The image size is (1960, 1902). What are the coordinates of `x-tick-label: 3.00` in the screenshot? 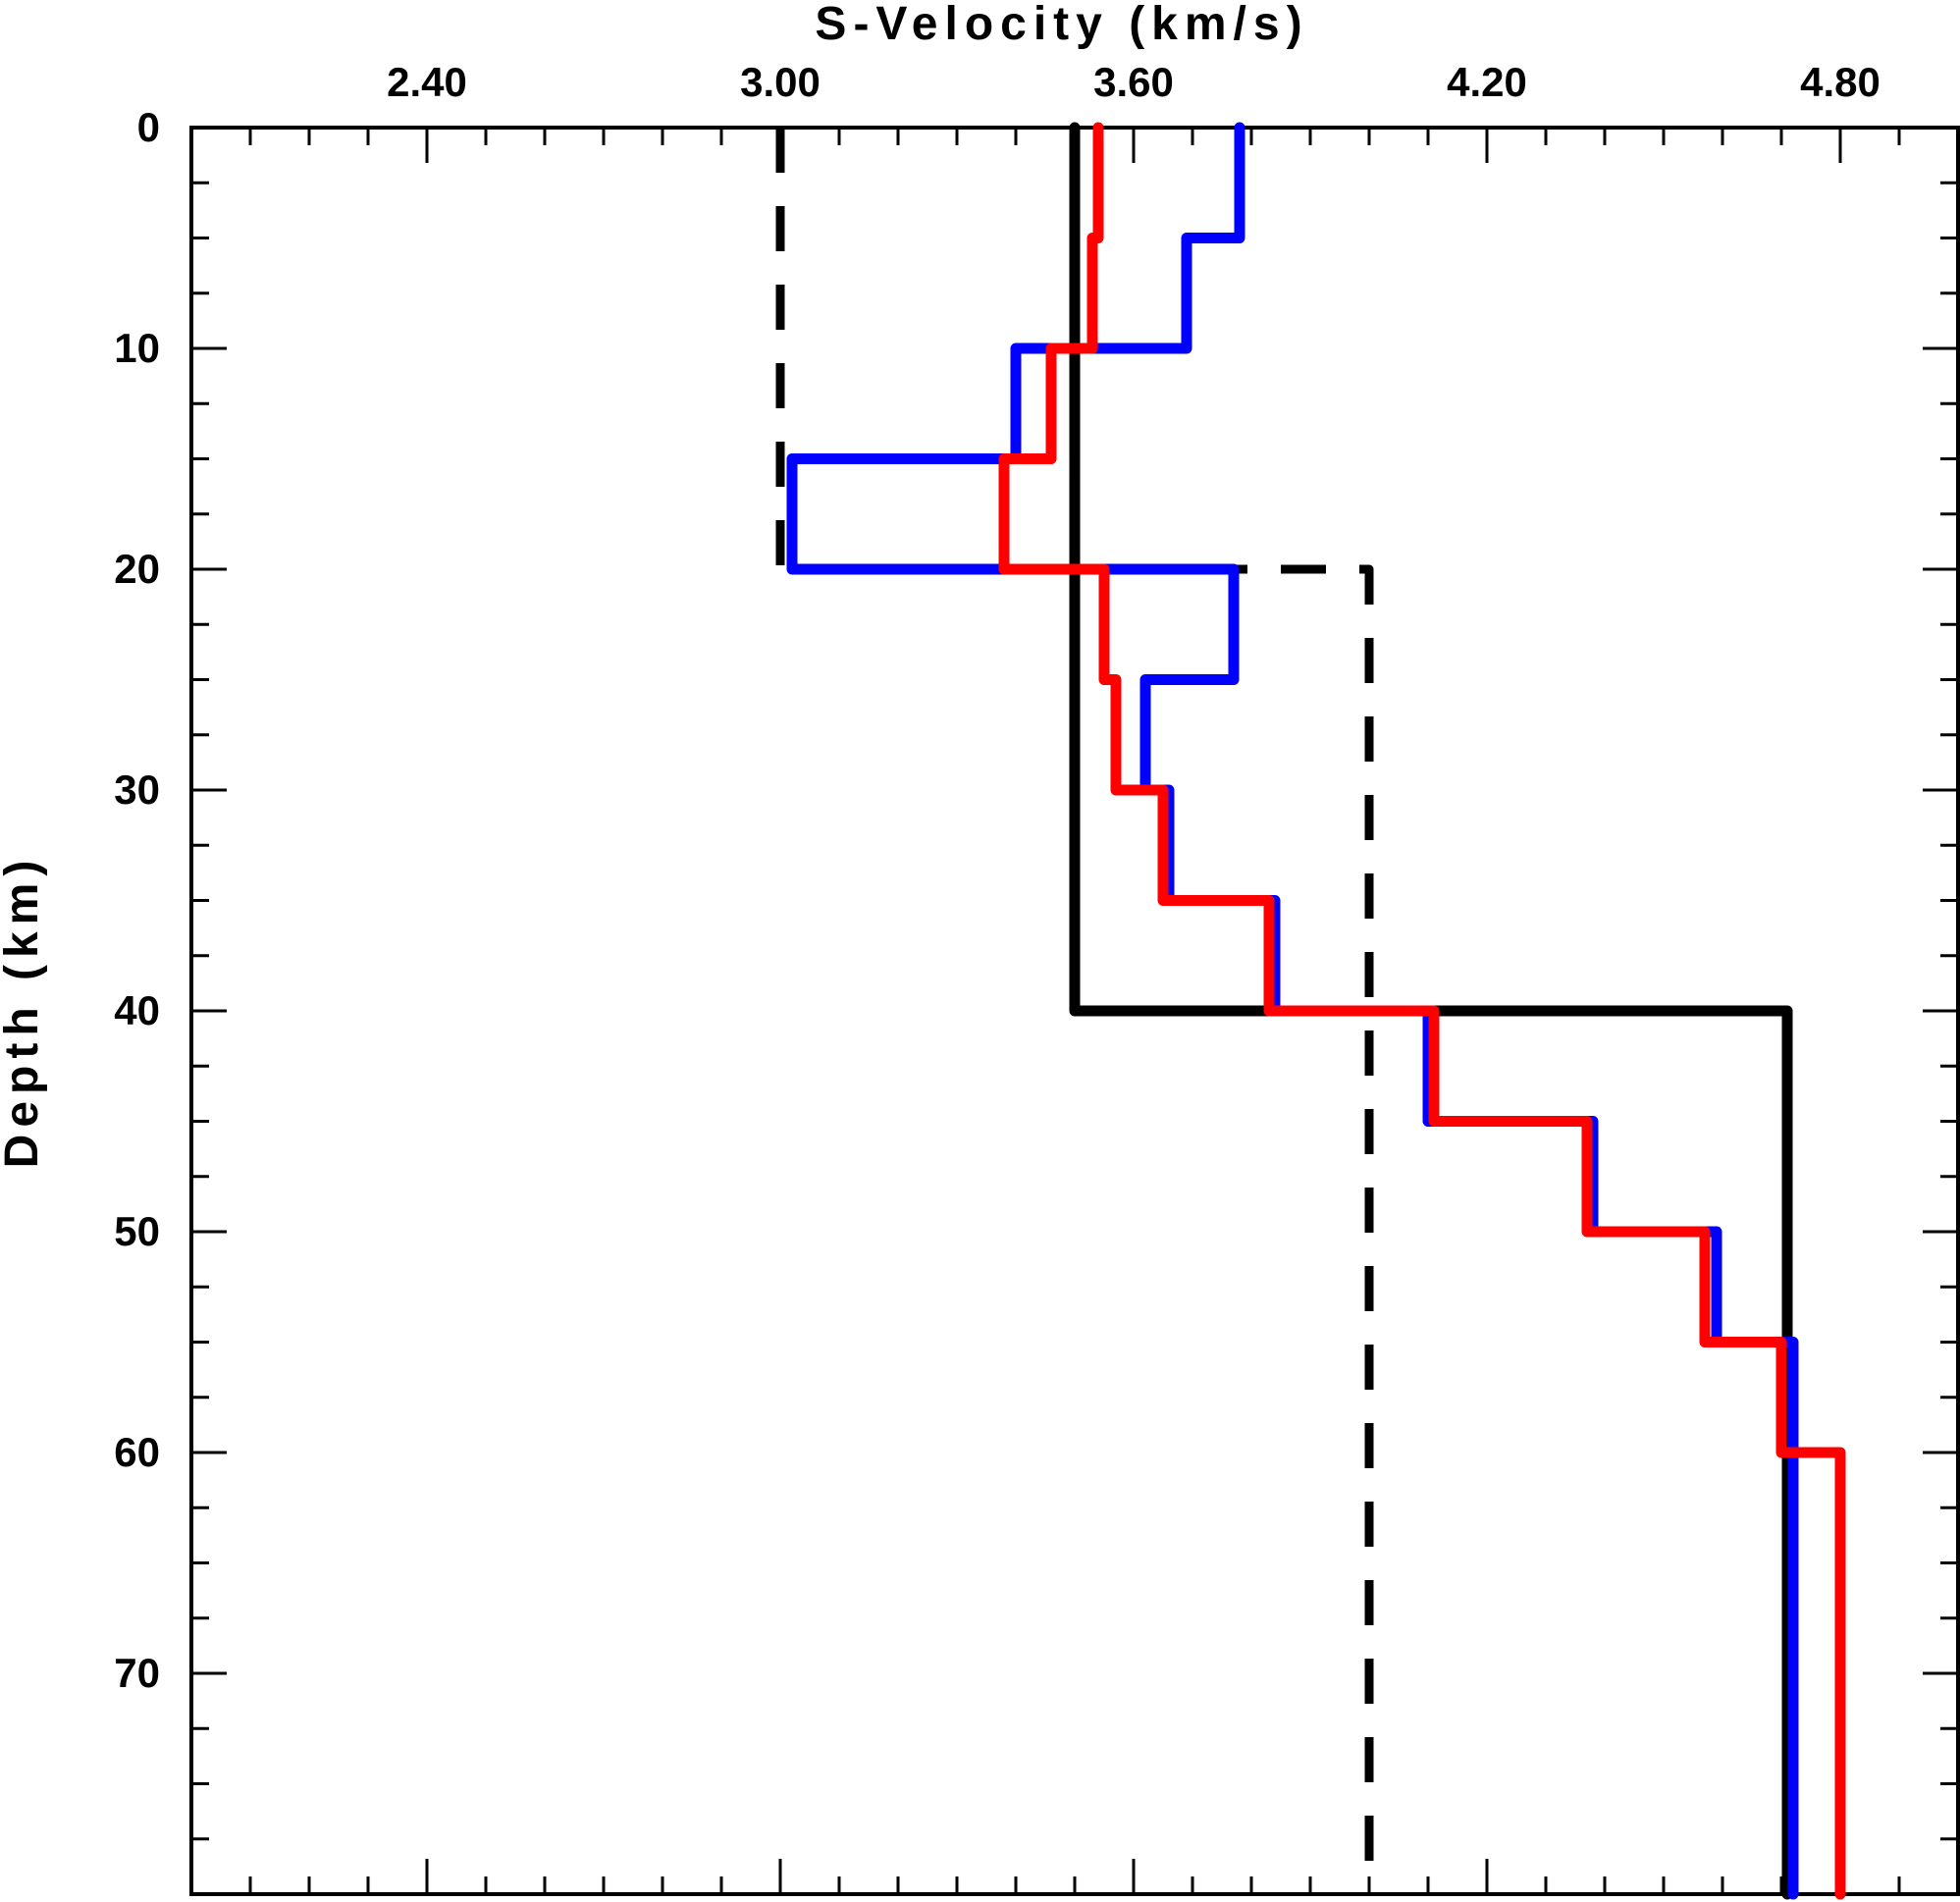 It's located at (780, 82).